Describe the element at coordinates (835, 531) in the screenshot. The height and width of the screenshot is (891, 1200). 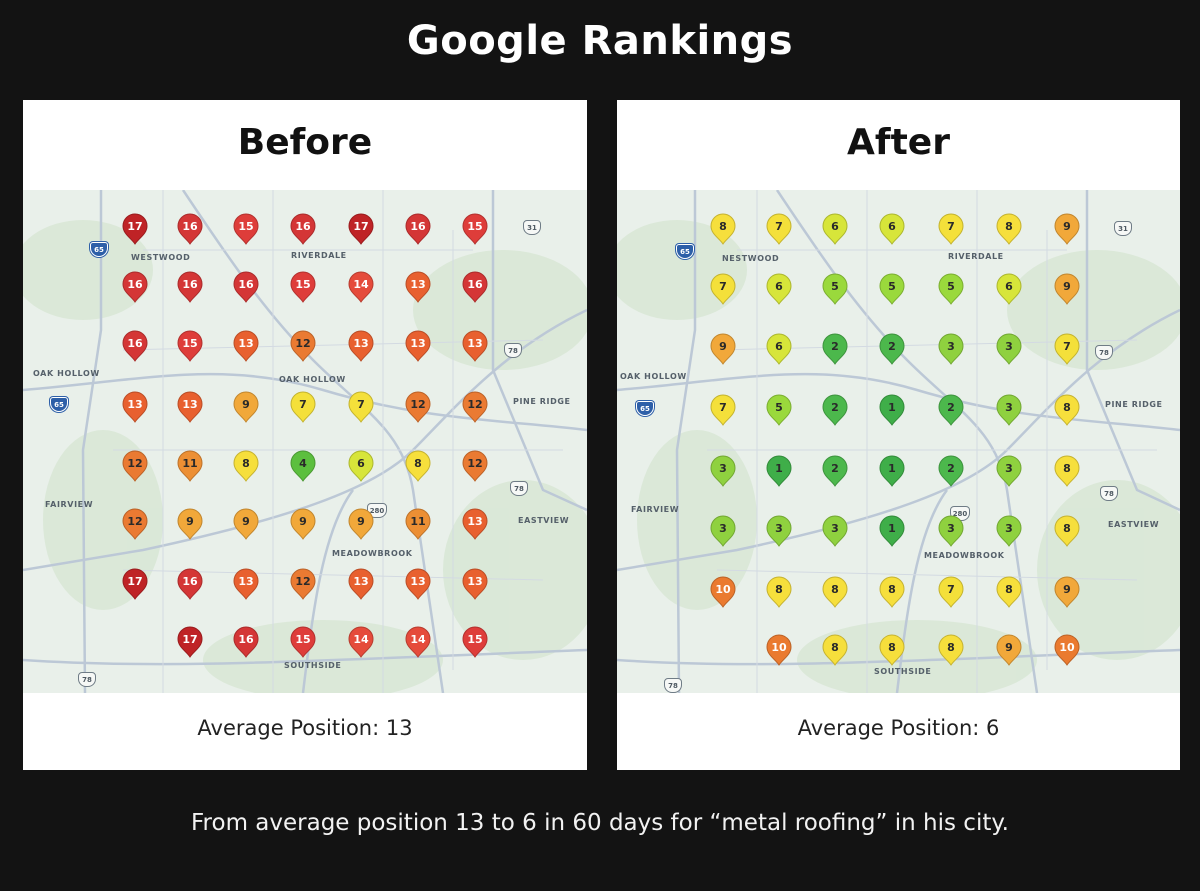
I see `rank-pin-after-r6-c3: 3` at that location.